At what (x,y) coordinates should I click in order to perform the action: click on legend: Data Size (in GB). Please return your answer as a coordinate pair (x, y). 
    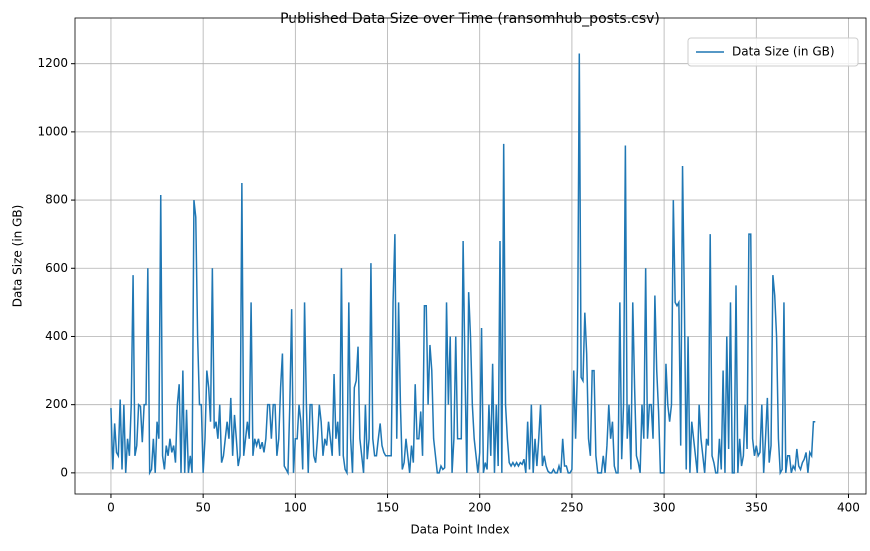
    Looking at the image, I should click on (773, 52).